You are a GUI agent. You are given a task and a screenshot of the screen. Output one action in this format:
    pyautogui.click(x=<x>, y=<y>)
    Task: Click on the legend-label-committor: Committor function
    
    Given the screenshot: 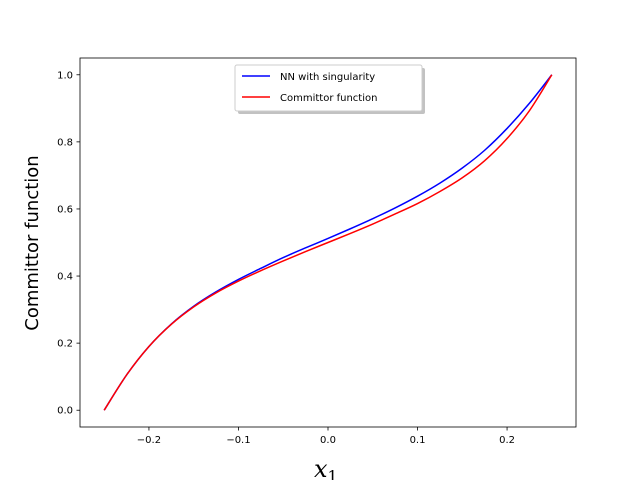 What is the action you would take?
    pyautogui.click(x=328, y=98)
    